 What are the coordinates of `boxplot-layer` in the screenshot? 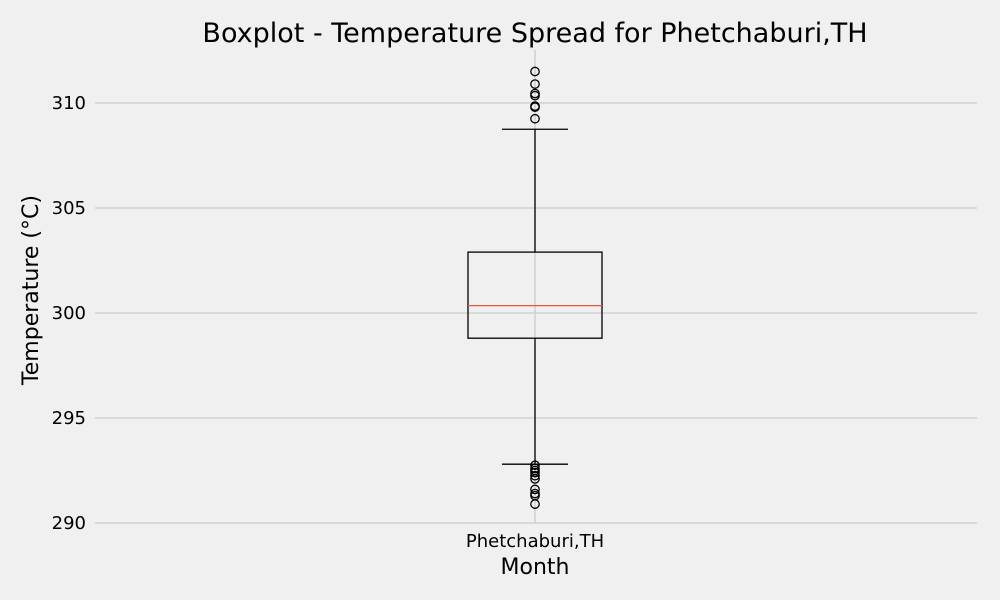 It's located at (535, 287).